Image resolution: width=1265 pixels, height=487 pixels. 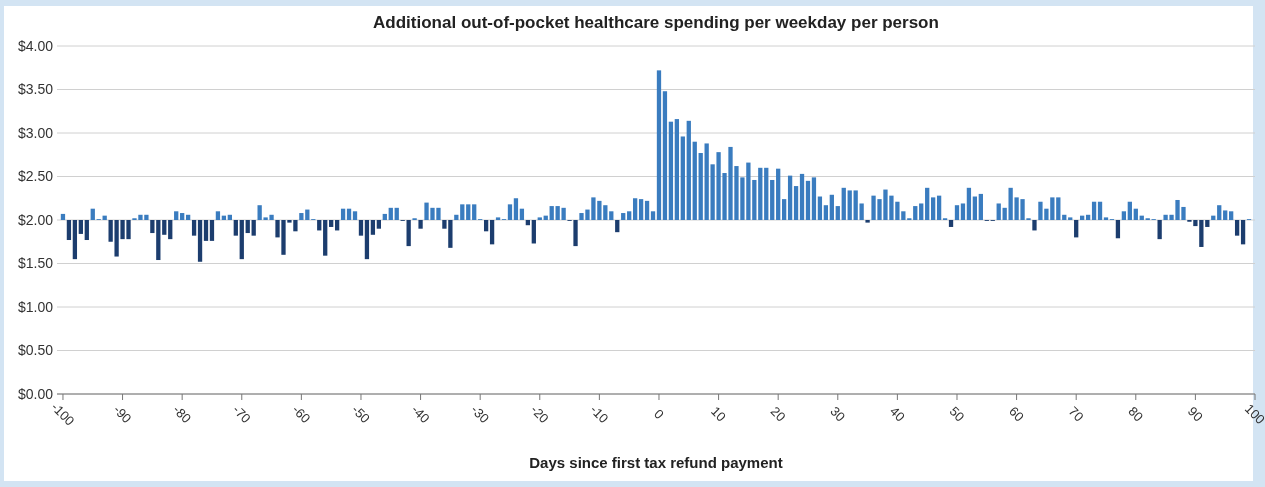 I want to click on x-tick-label: 70, so click(x=1076, y=414).